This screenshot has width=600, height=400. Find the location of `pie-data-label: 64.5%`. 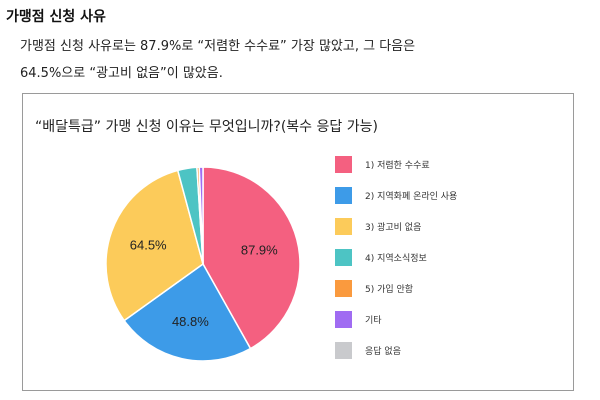

pie-data-label: 64.5% is located at coordinates (148, 244).